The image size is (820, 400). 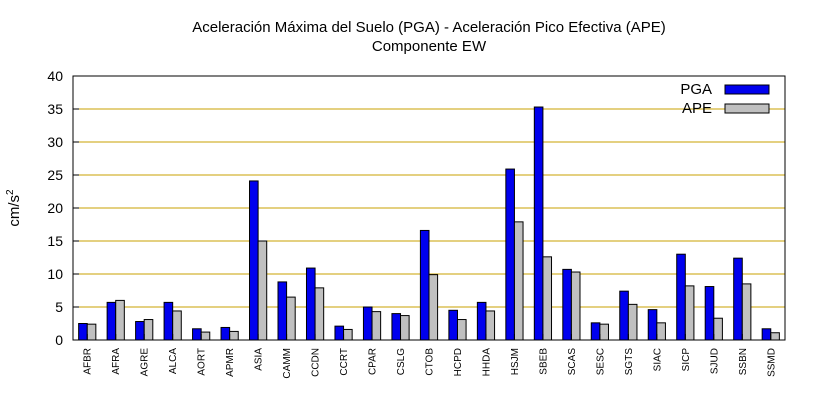 What do you see at coordinates (55, 175) in the screenshot?
I see `y-tick-label: 25` at bounding box center [55, 175].